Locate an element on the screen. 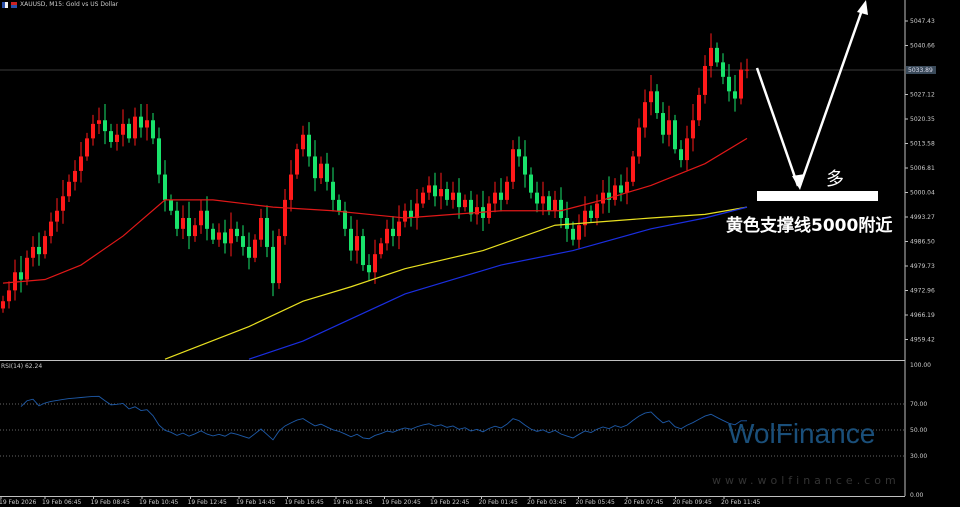 The width and height of the screenshot is (960, 507). time-tick-label: 20 Feb 09:45 is located at coordinates (693, 502).